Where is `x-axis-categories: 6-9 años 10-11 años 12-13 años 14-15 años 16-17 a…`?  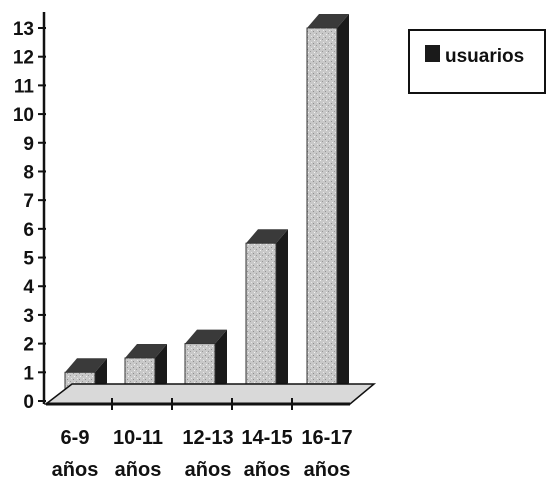 x-axis-categories: 6-9 años 10-11 años 12-13 años 14-15 años 16-17 a… is located at coordinates (202, 454).